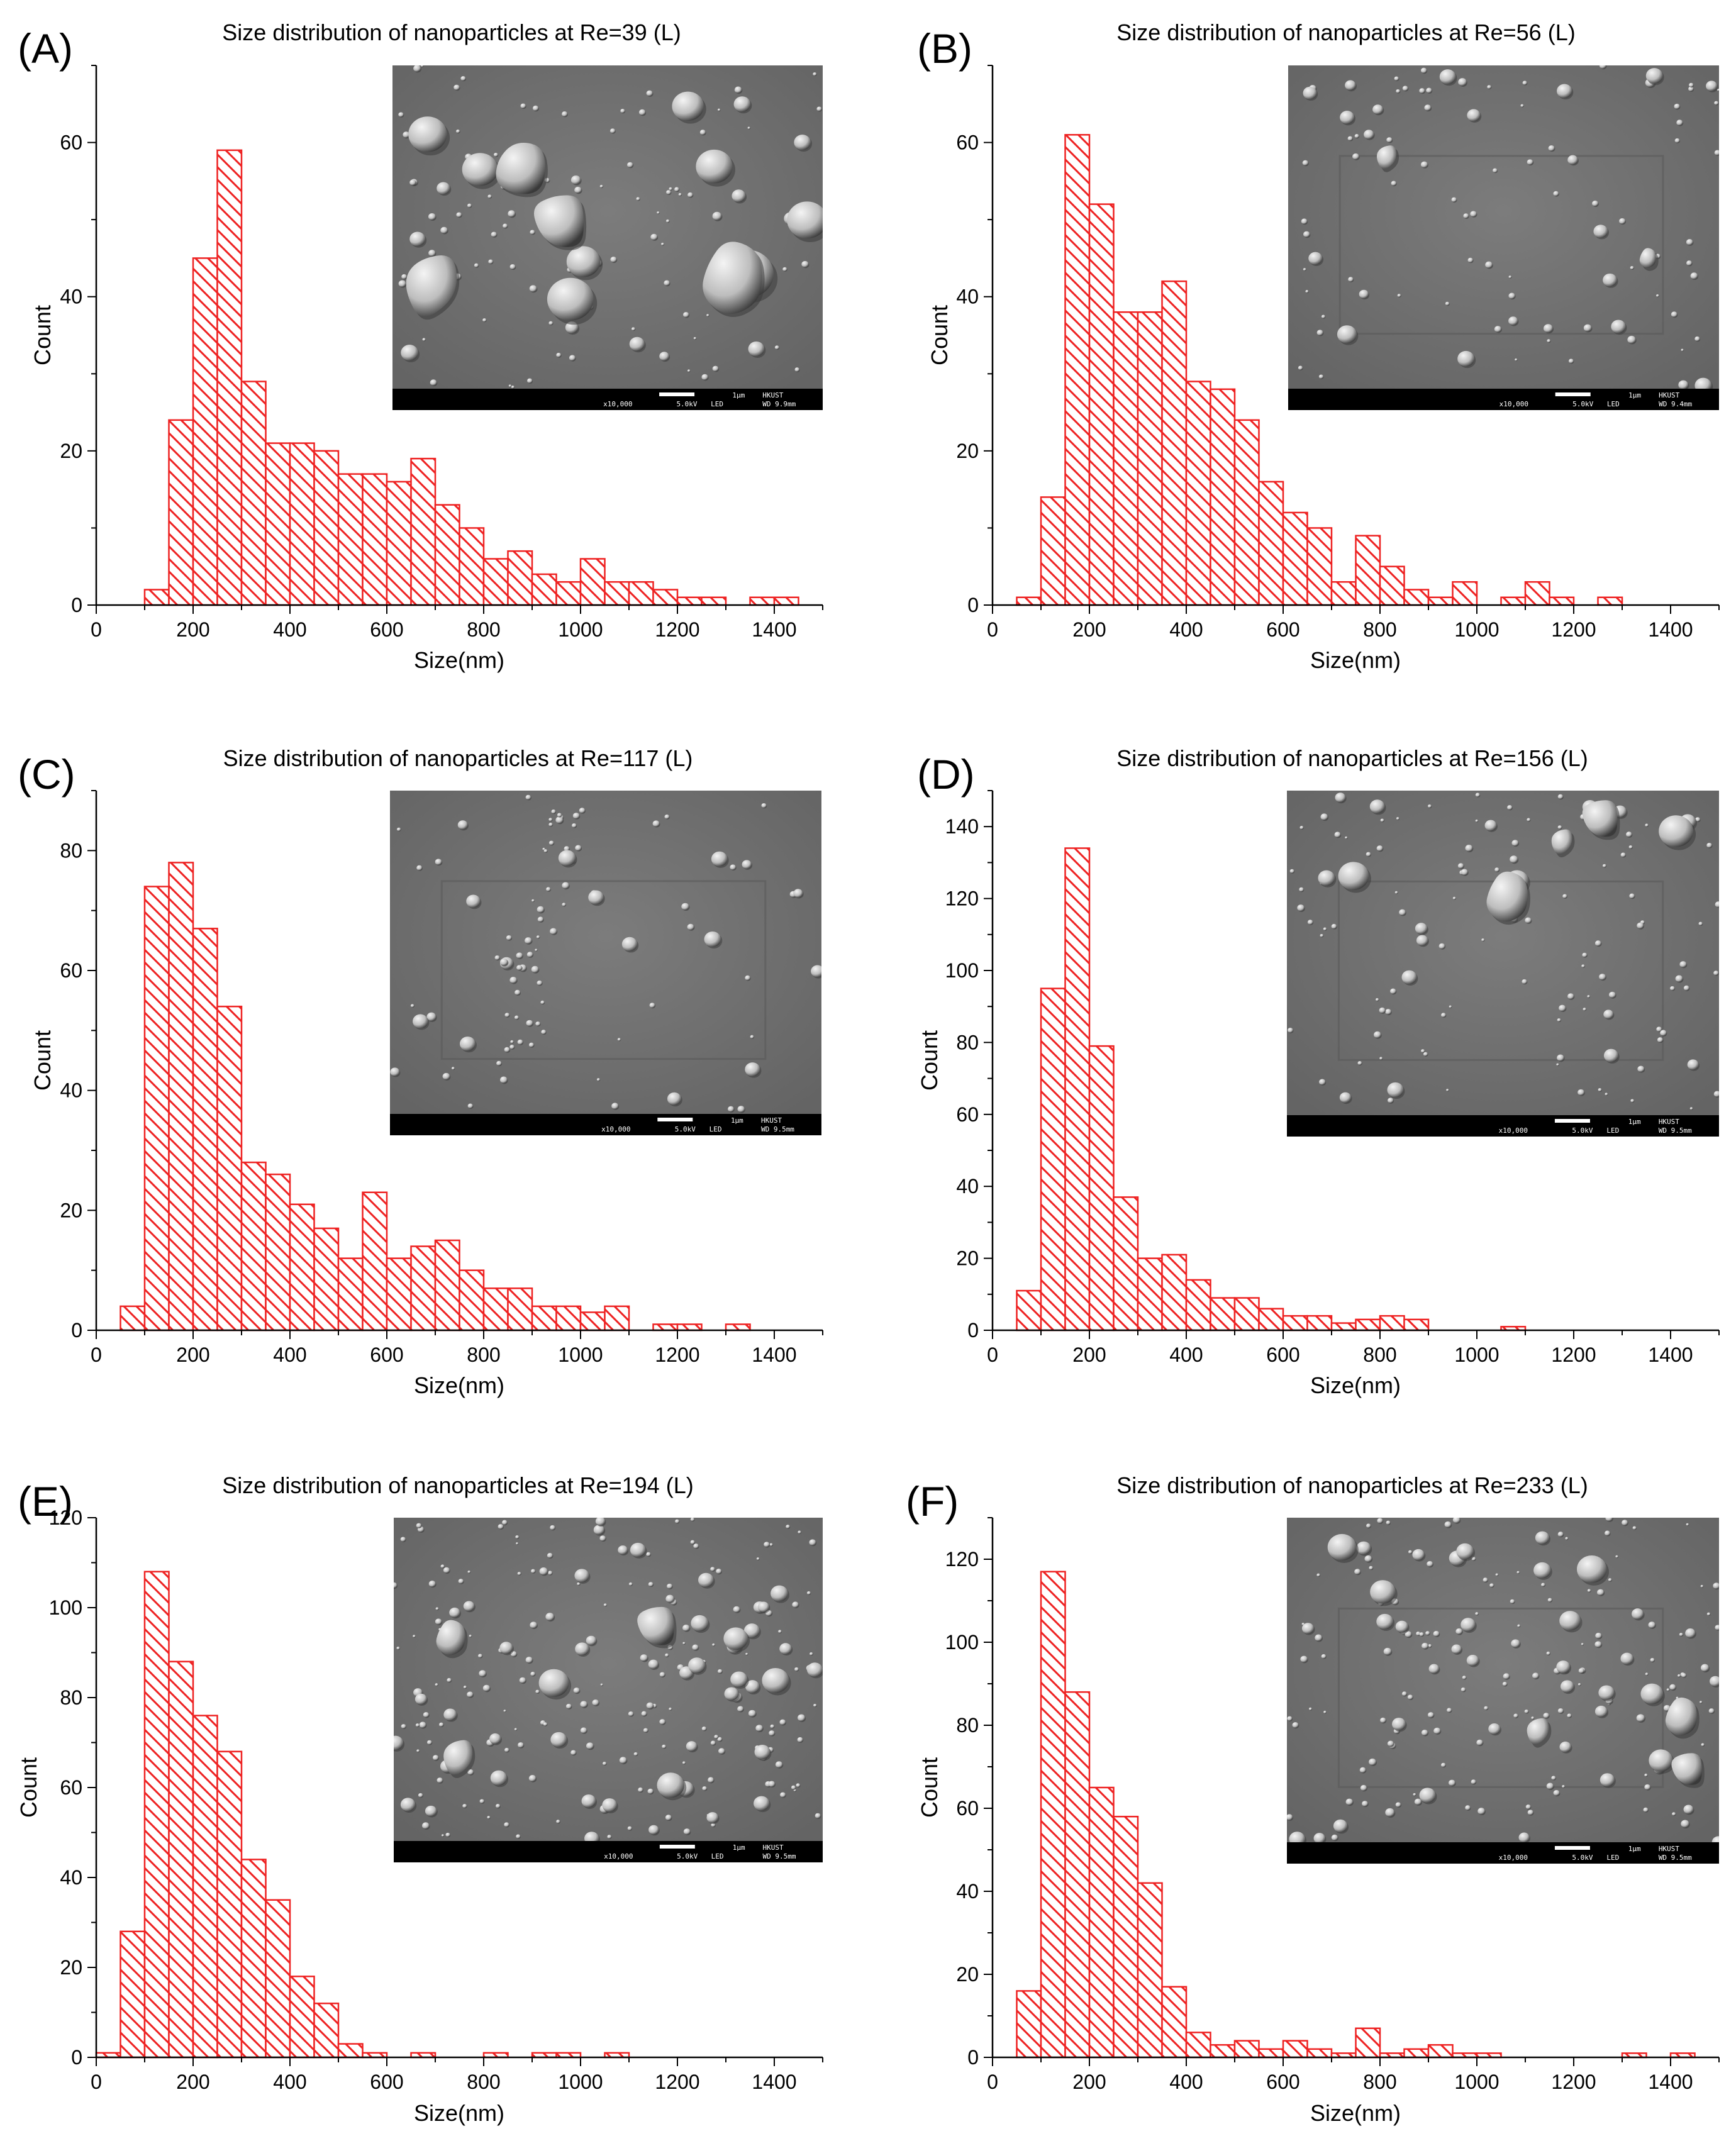  Describe the element at coordinates (1186, 630) in the screenshot. I see `x-tick-label: 400` at that location.